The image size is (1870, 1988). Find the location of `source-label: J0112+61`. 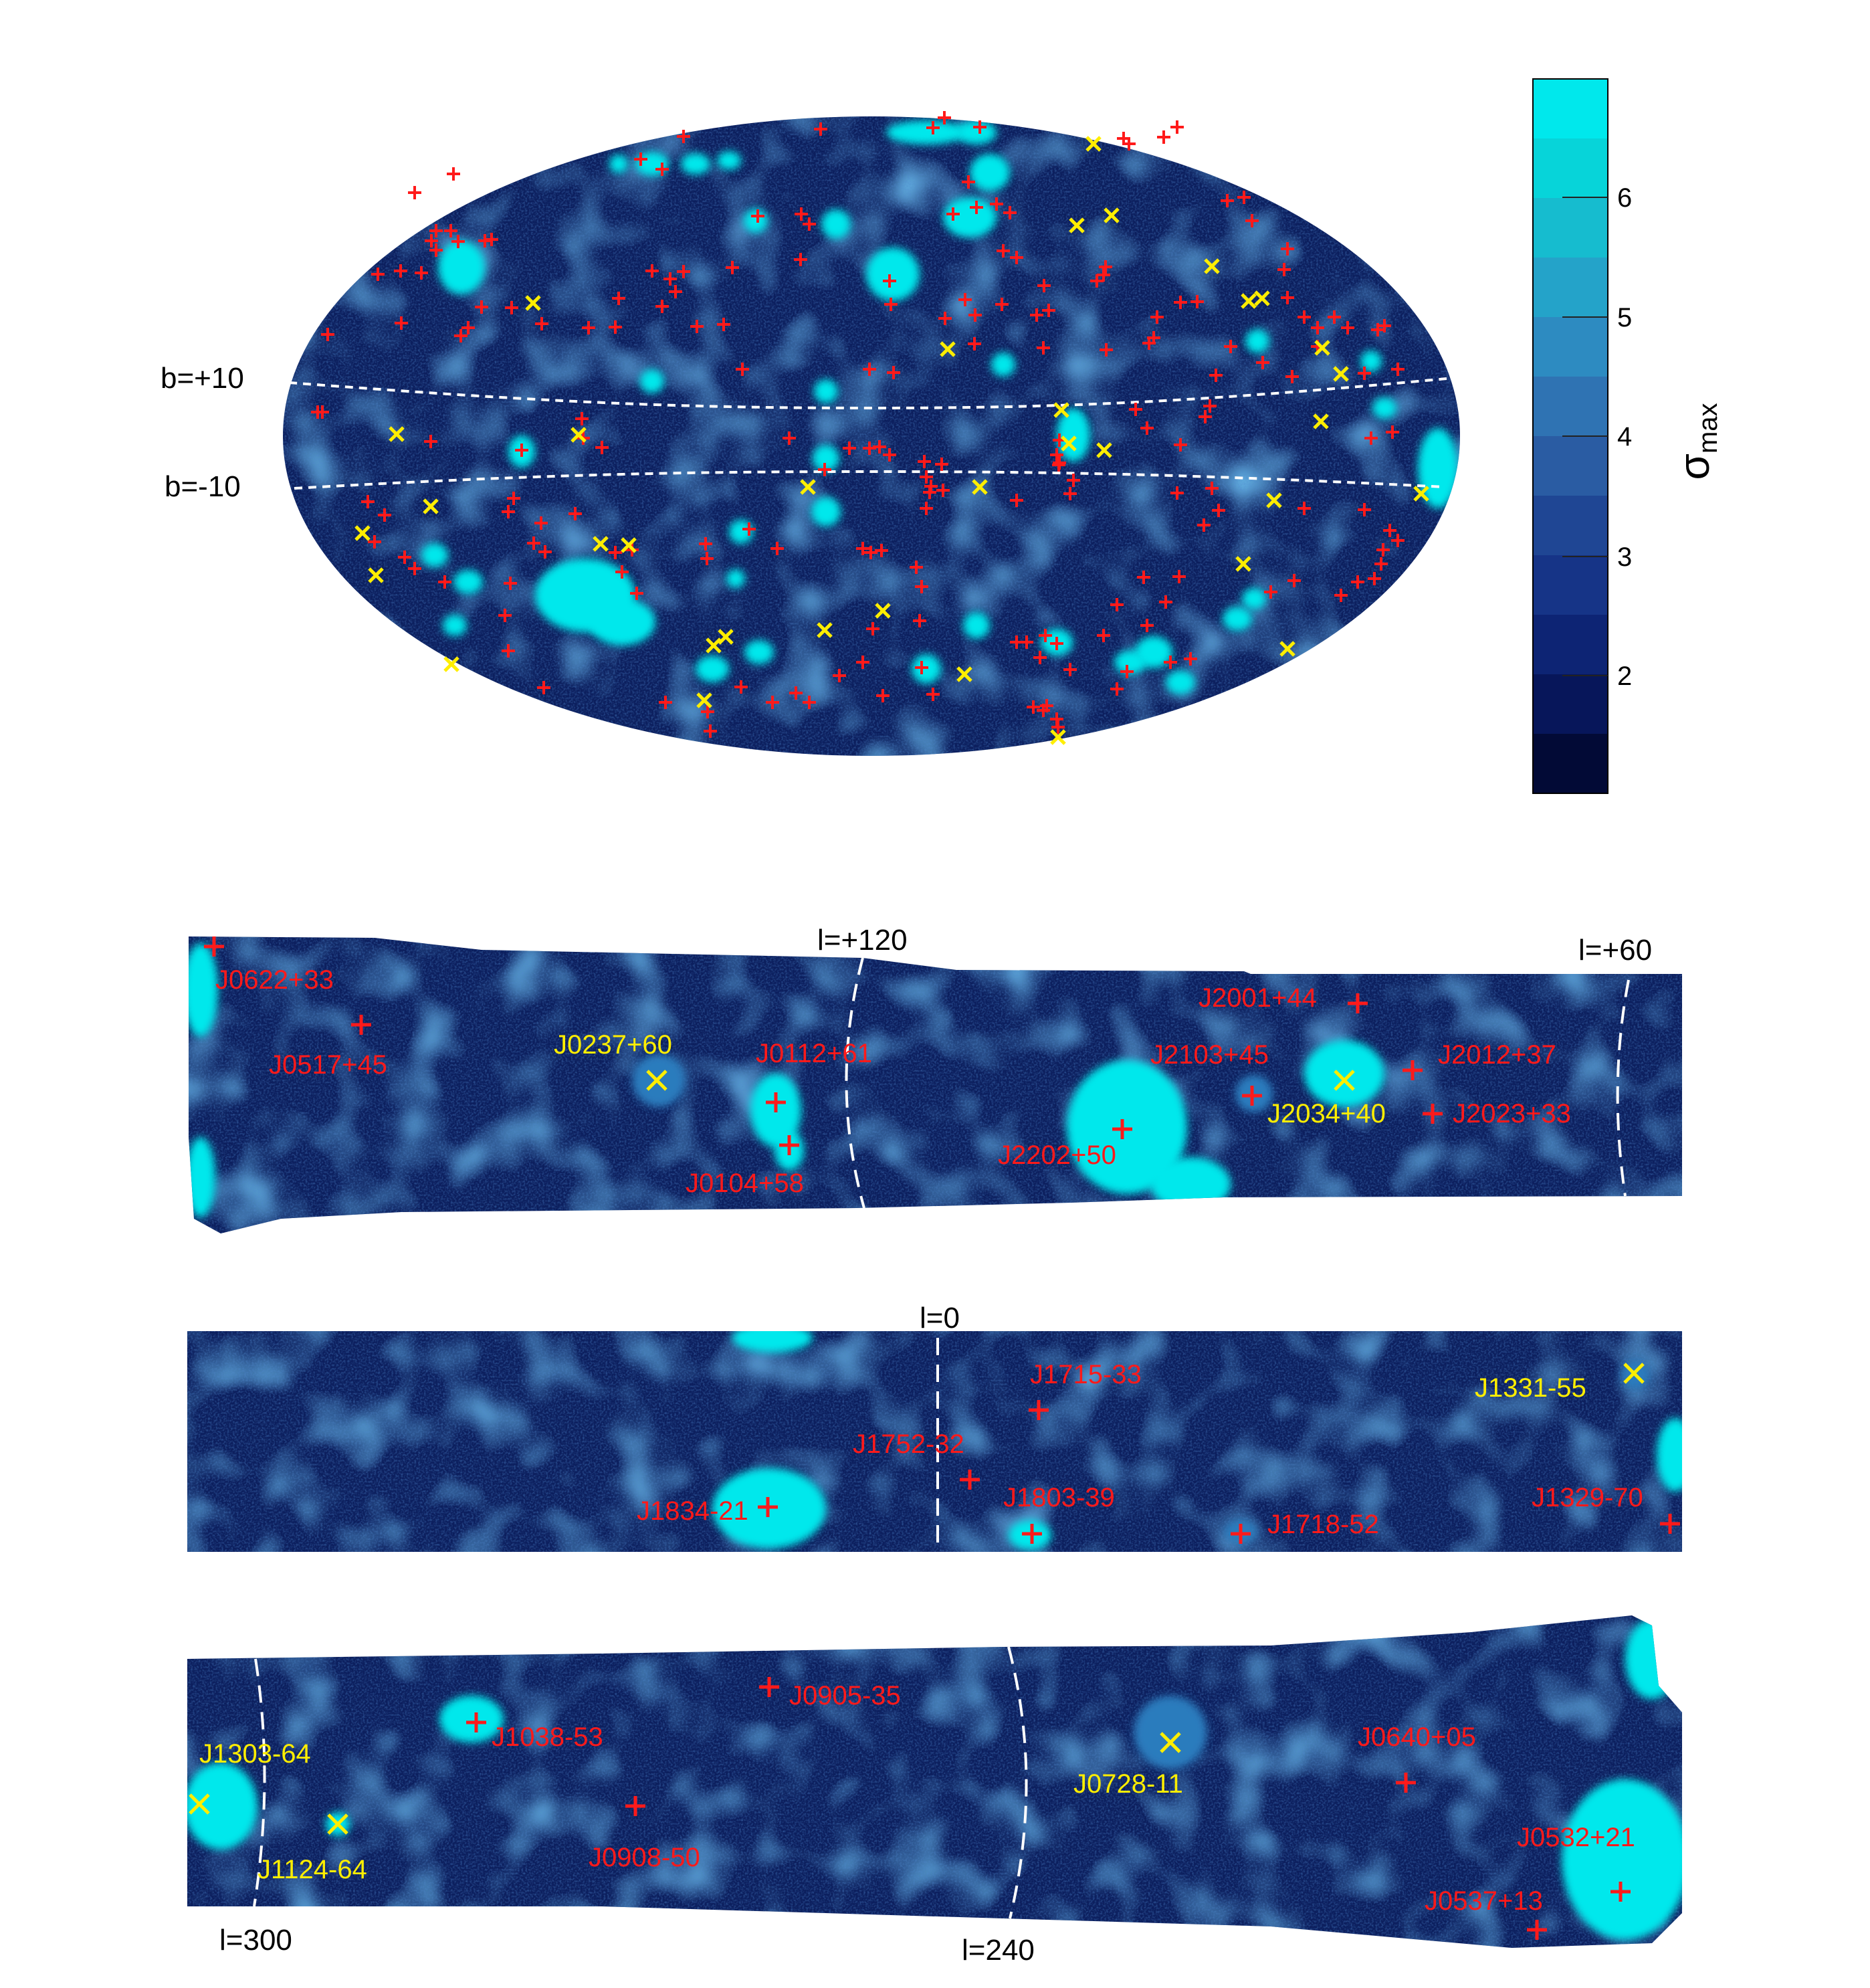

source-label: J0112+61 is located at coordinates (814, 1053).